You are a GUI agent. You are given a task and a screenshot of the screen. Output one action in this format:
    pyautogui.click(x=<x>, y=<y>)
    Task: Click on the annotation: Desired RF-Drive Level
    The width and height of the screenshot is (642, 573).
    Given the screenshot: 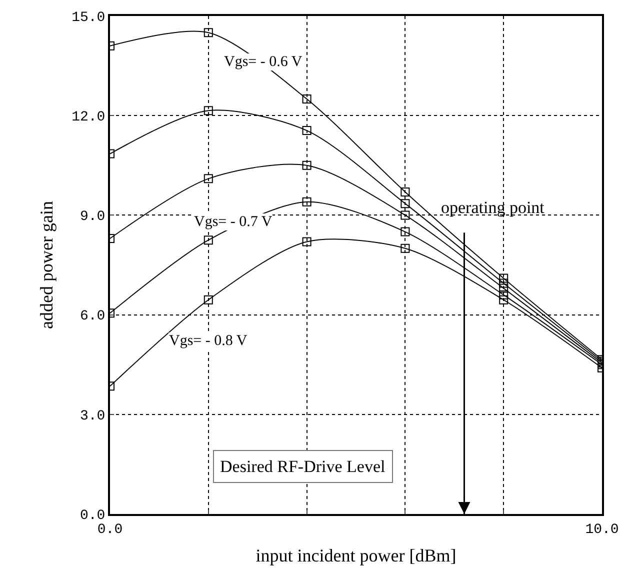 What is the action you would take?
    pyautogui.click(x=303, y=466)
    